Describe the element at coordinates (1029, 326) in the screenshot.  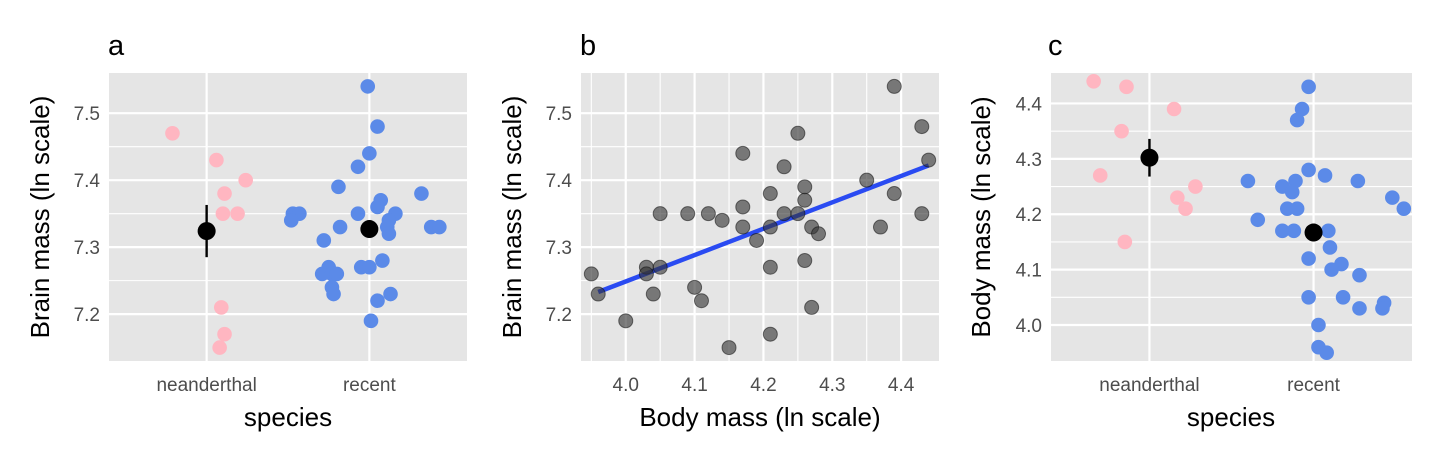
I see `c-y-tick-label: 4.0` at that location.